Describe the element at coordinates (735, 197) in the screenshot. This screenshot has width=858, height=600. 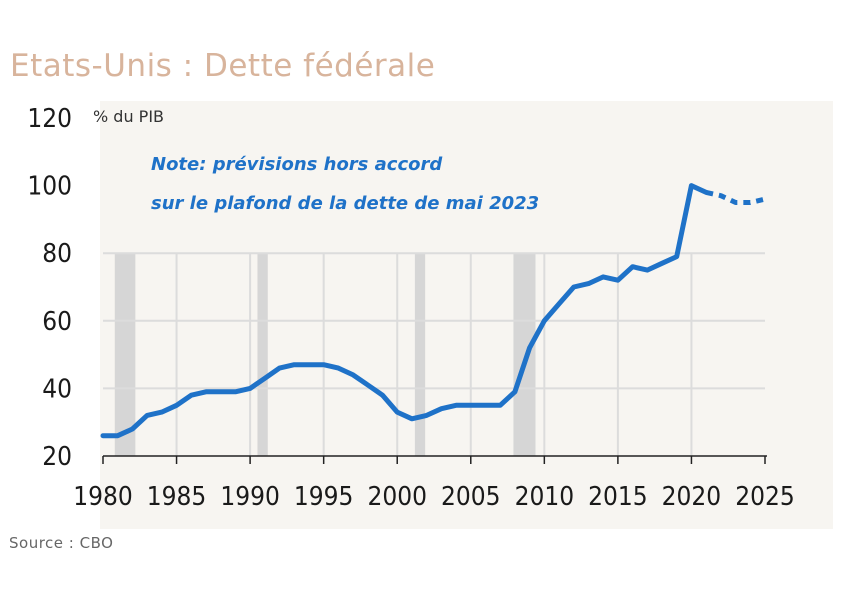
I see `projection-series-line` at that location.